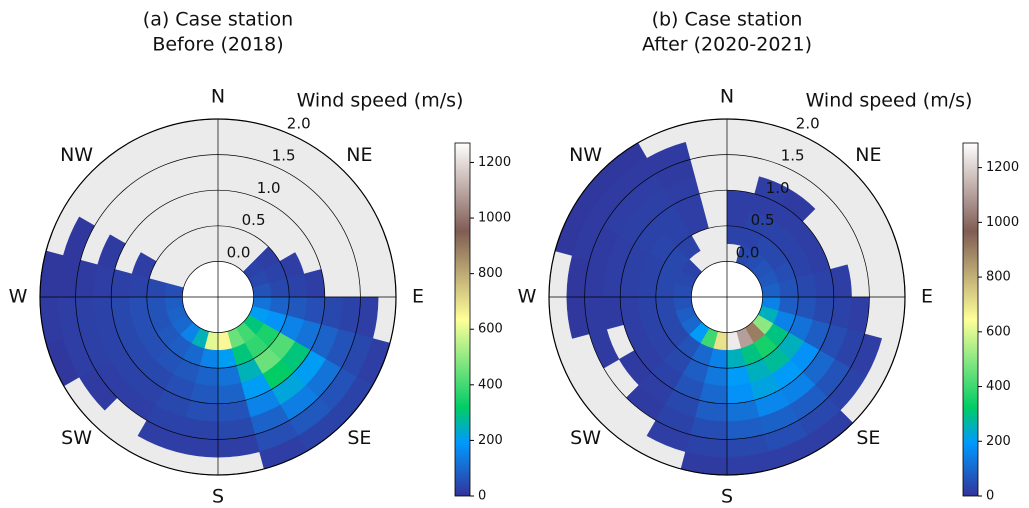  Describe the element at coordinates (218, 20) in the screenshot. I see `chart-title: (a) Case station` at that location.